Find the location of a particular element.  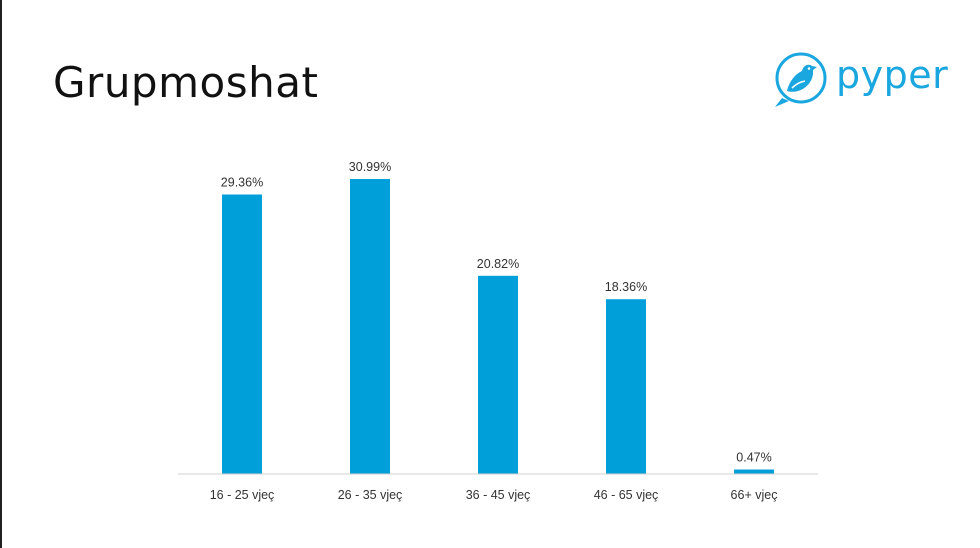

x-tick-label-26-35-vje: 26 - 35 vjeç is located at coordinates (370, 495).